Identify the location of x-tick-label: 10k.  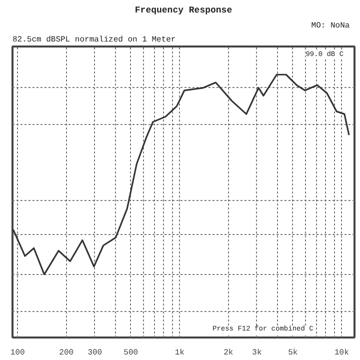
(342, 353).